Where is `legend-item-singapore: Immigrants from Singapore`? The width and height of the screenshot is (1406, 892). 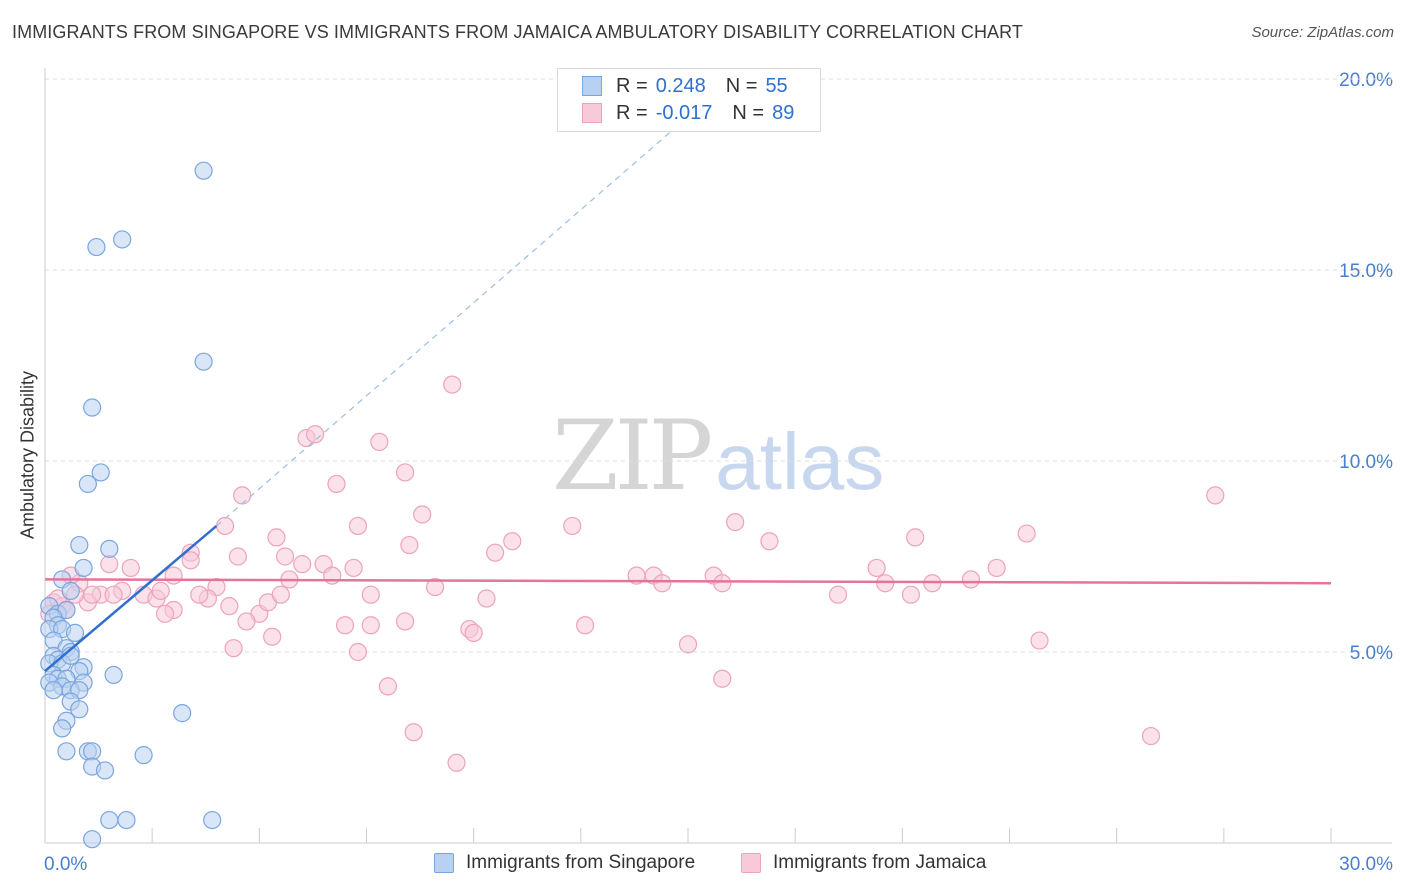
legend-item-singapore: Immigrants from Singapore is located at coordinates (564, 863).